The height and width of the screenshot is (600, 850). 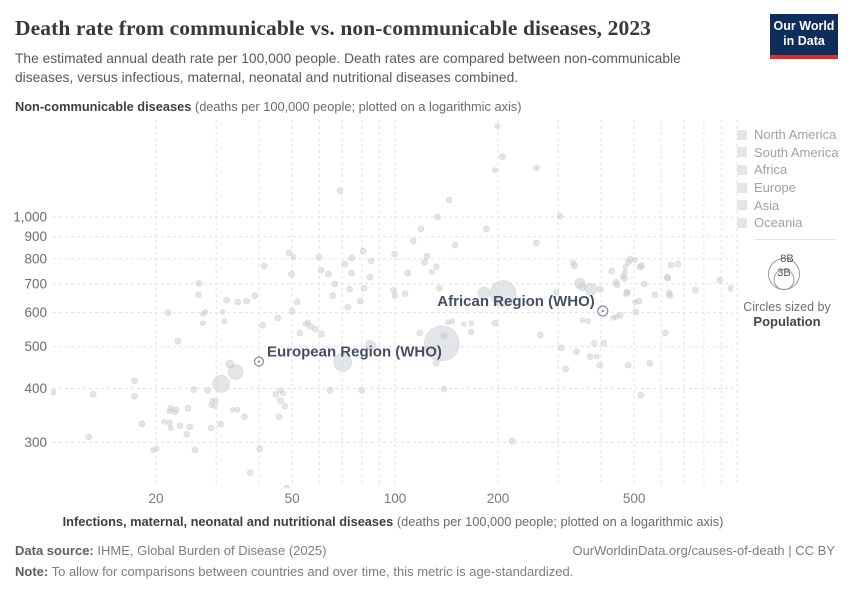 I want to click on legend-item-asia: Asia, so click(x=791, y=205).